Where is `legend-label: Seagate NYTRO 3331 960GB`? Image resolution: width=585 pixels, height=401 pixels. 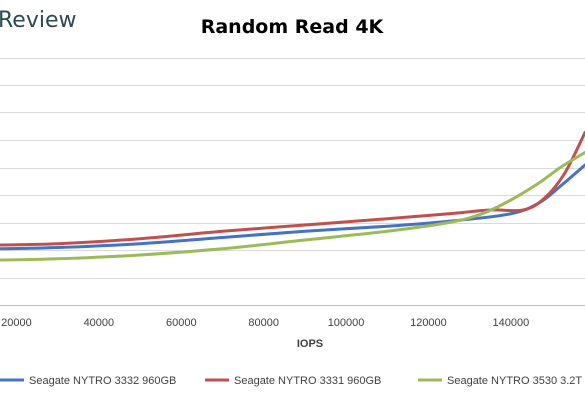
legend-label: Seagate NYTRO 3331 960GB is located at coordinates (307, 381).